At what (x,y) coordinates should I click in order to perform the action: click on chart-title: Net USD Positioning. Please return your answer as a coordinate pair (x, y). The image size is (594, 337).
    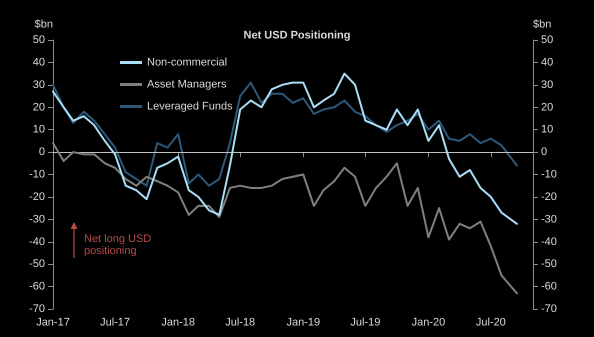
    Looking at the image, I should click on (297, 36).